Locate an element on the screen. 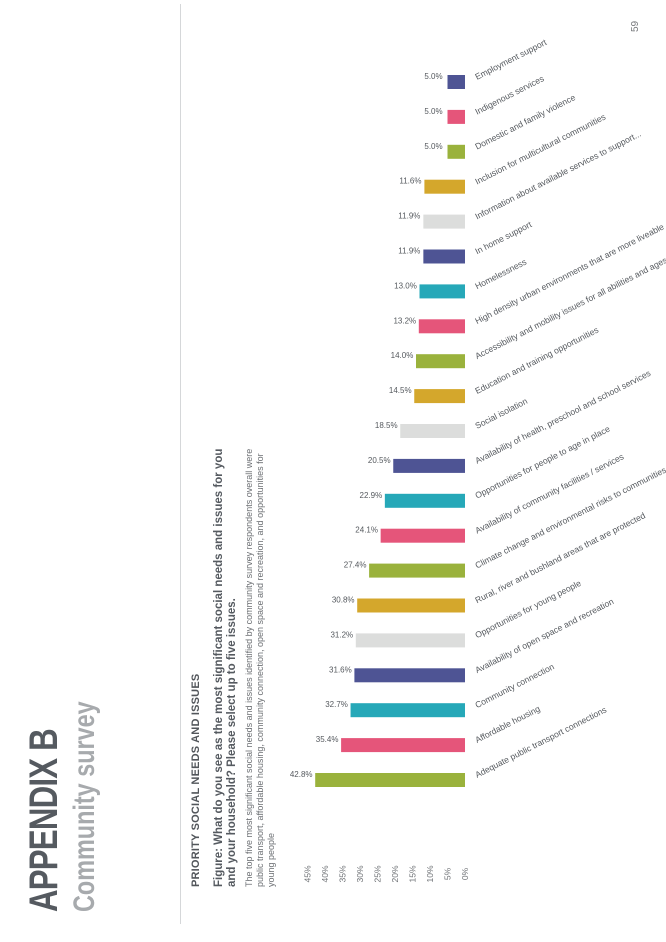  y-tick-label: 45% is located at coordinates (308, 873).